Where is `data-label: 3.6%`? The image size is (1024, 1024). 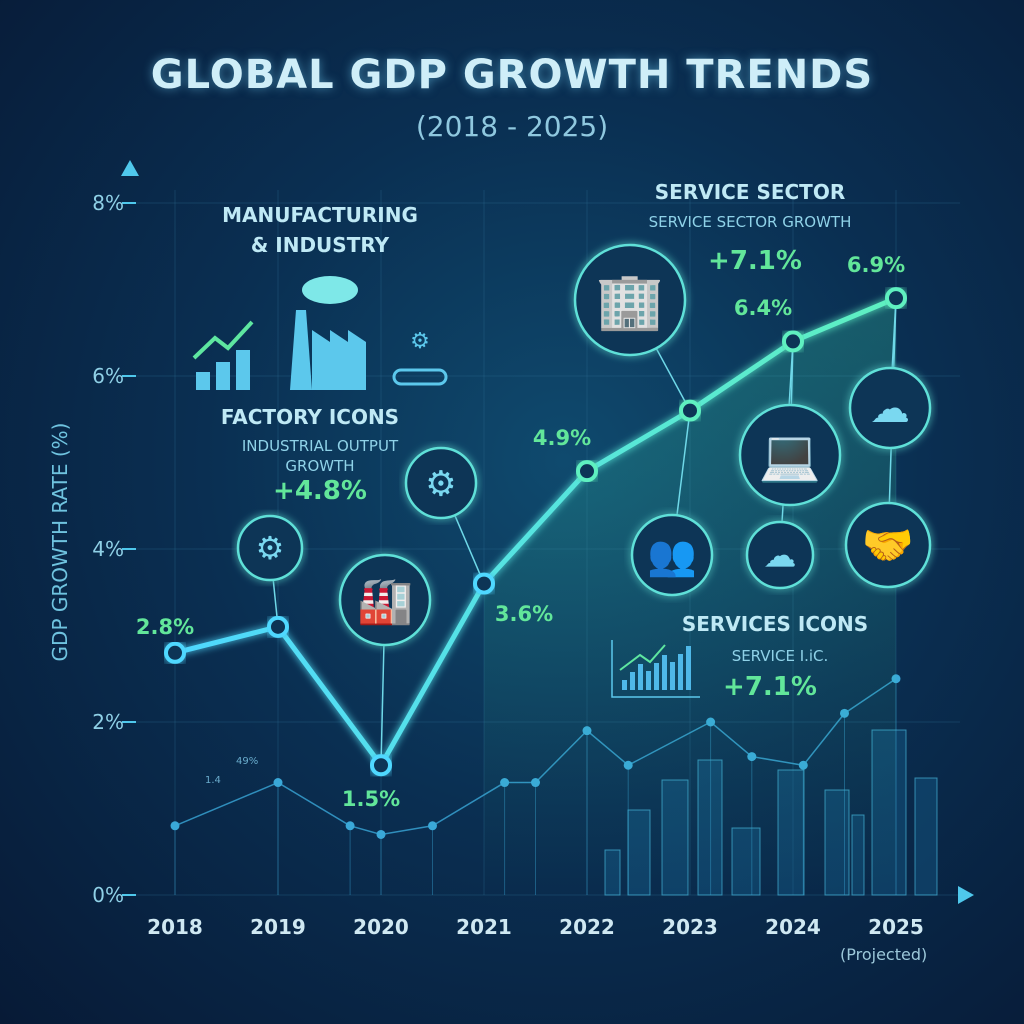 data-label: 3.6% is located at coordinates (524, 613).